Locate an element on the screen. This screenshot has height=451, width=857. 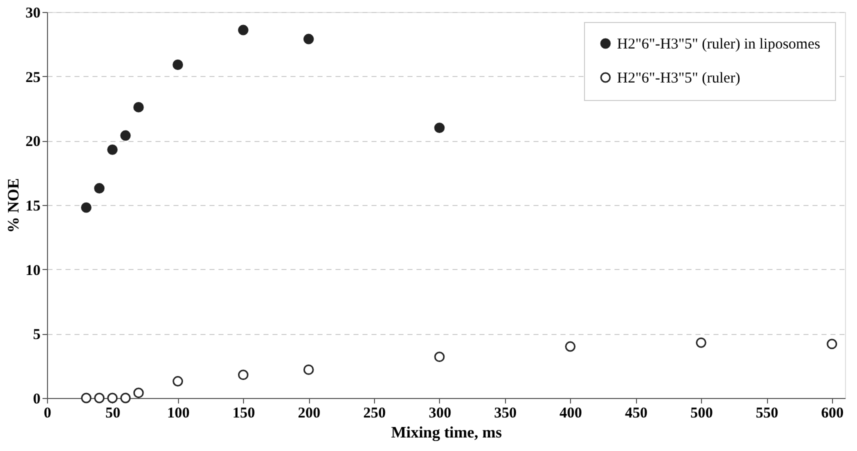
x-tick-label: 500 is located at coordinates (701, 414).